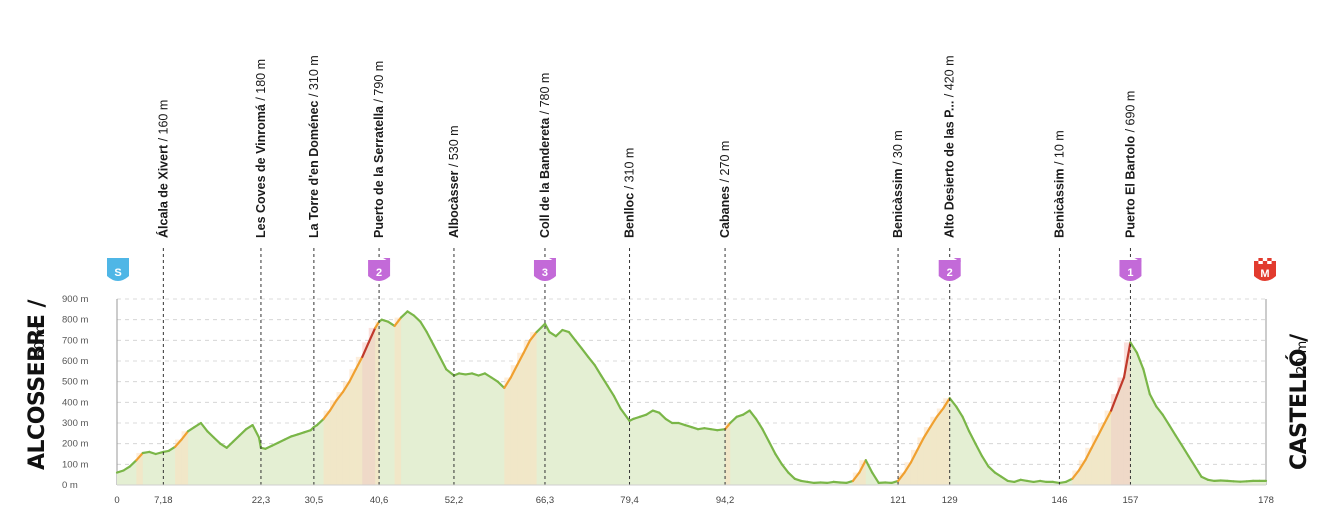 The image size is (1332, 525). I want to click on distance-label: 30,5, so click(314, 500).